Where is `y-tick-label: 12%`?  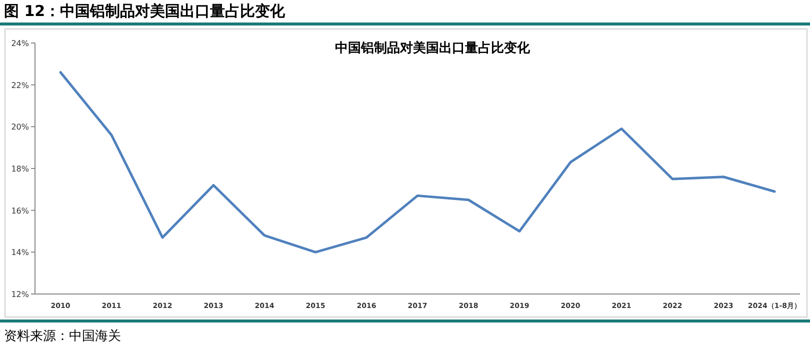
y-tick-label: 12% is located at coordinates (20, 294).